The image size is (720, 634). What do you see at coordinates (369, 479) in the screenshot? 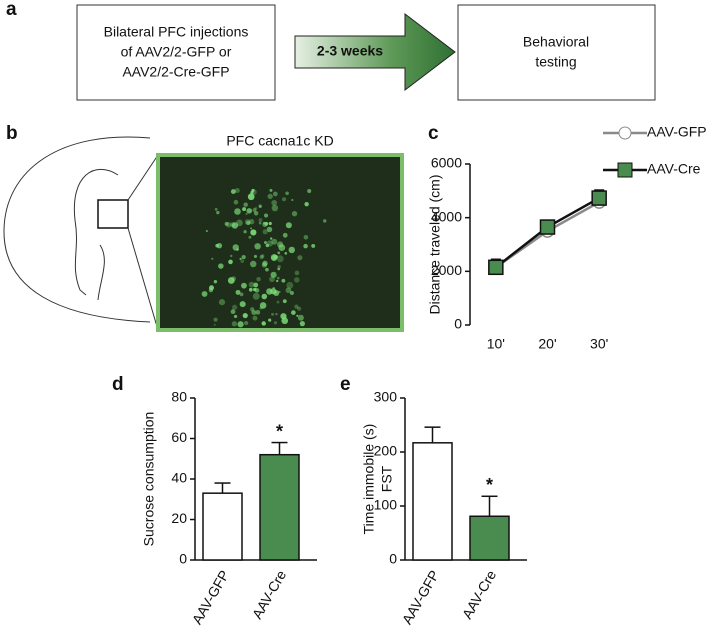
I see `y-axis-label: Time immobile (s)` at bounding box center [369, 479].